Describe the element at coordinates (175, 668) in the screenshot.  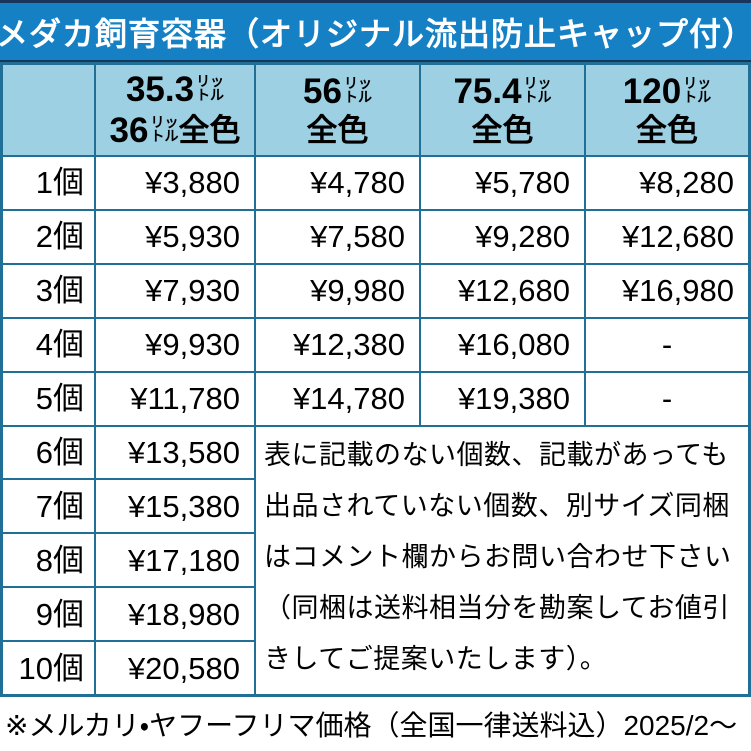
I see `price-cell: ¥20,580` at that location.